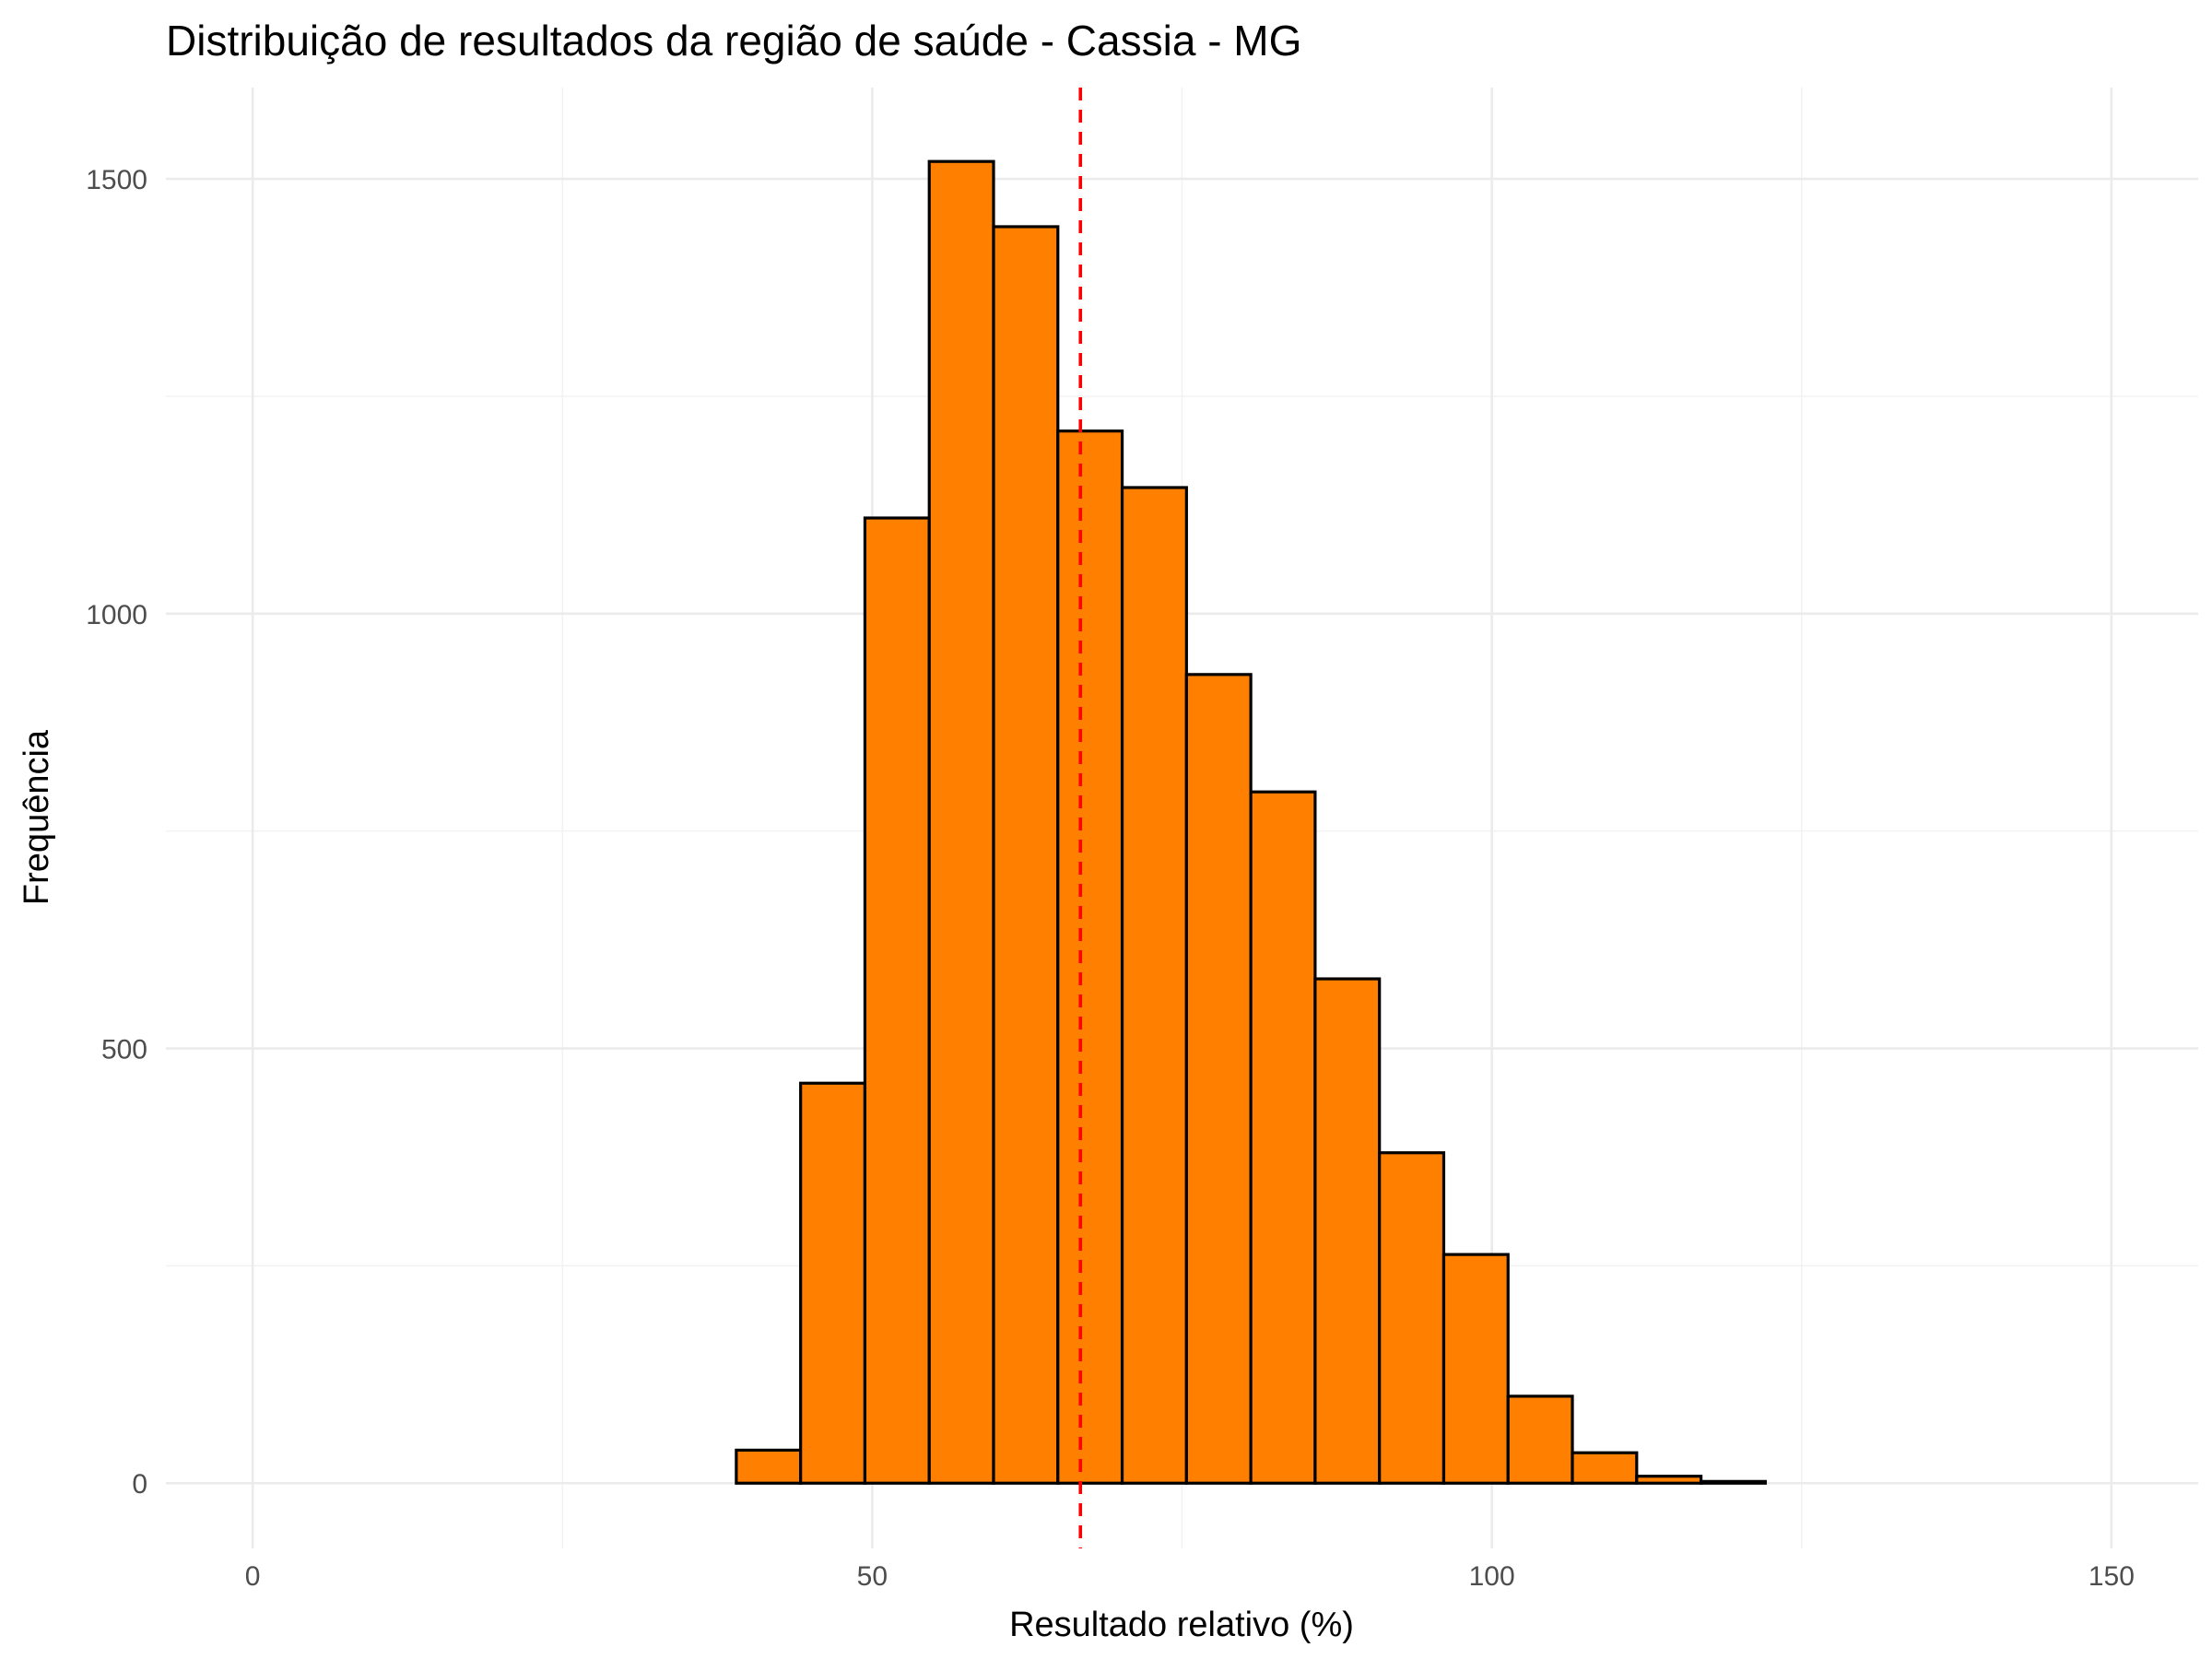 The height and width of the screenshot is (1659, 2212). Describe the element at coordinates (37, 817) in the screenshot. I see `y-axis-title: Frequência` at that location.